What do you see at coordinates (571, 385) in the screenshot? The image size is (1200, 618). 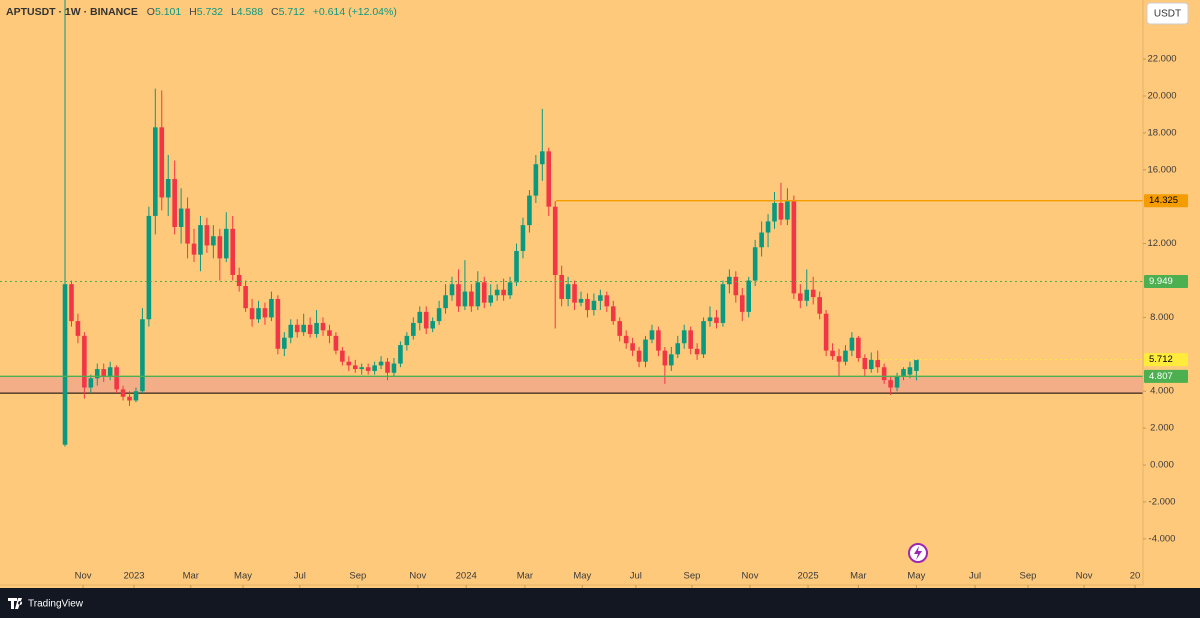 I see `support-zone` at bounding box center [571, 385].